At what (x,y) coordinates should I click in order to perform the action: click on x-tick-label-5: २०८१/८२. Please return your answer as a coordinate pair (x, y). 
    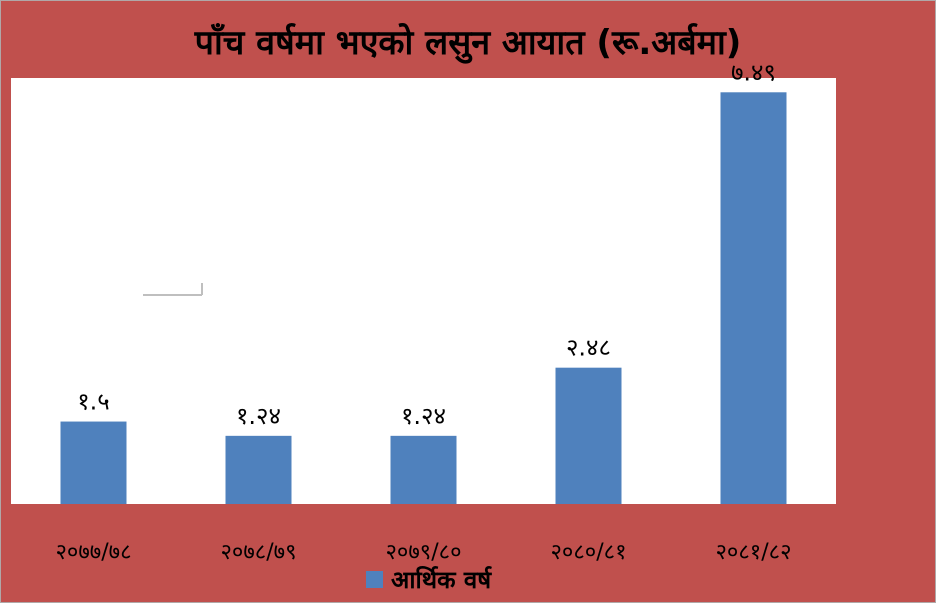
    Looking at the image, I should click on (753, 552).